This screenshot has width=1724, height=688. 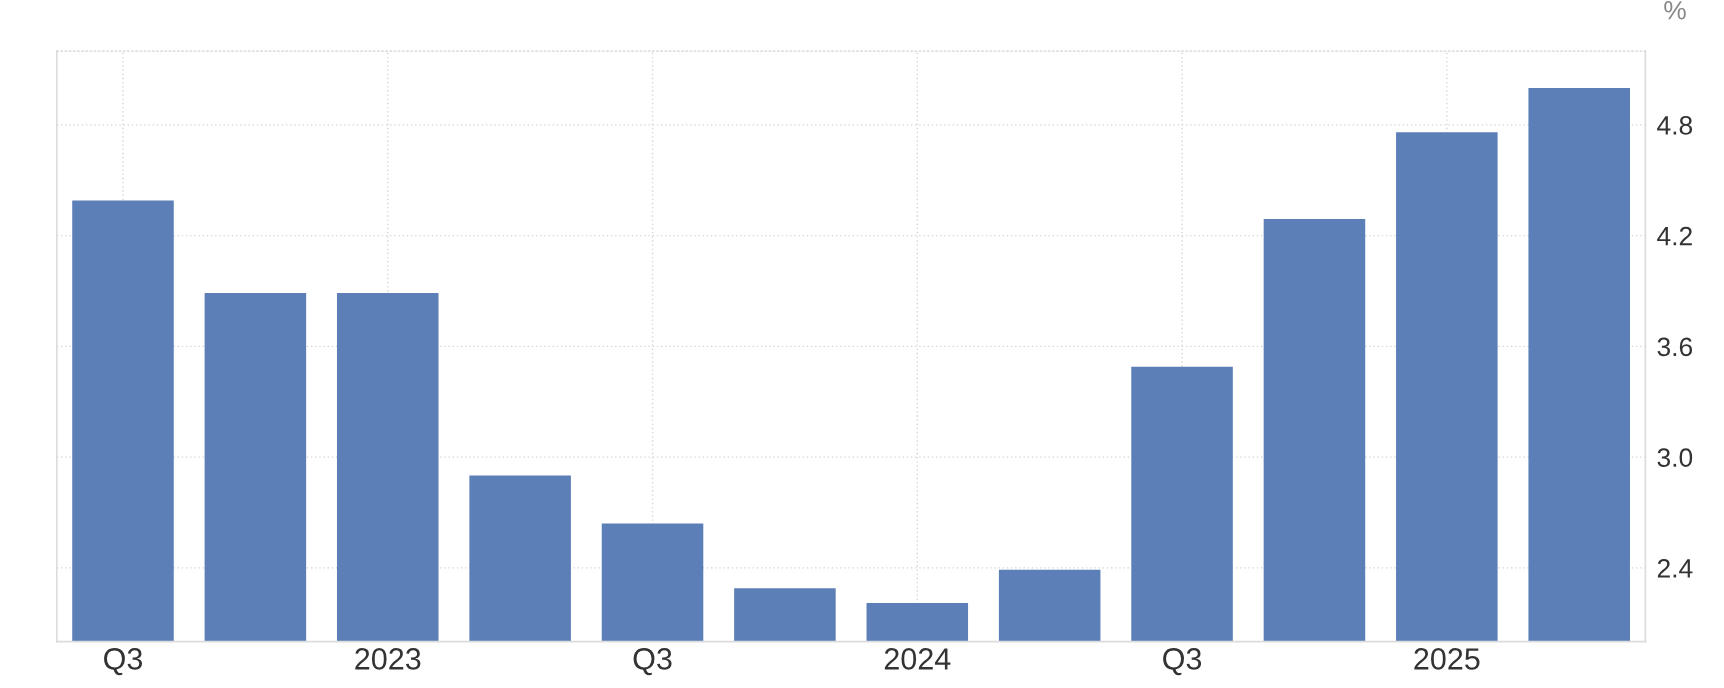 What do you see at coordinates (1675, 568) in the screenshot?
I see `y-tick-label: 2.4` at bounding box center [1675, 568].